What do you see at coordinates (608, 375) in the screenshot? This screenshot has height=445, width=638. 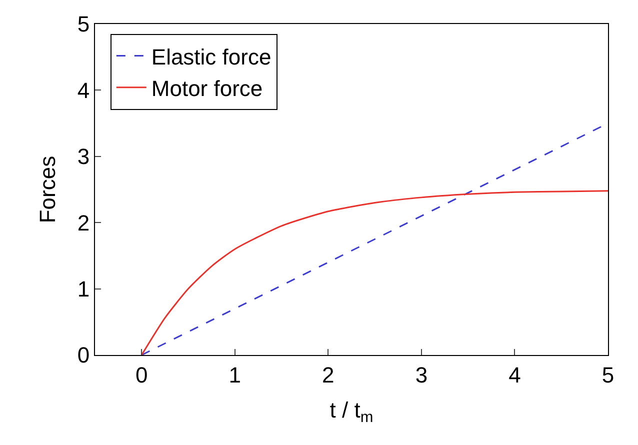 I see `x-tick-label: 5` at bounding box center [608, 375].